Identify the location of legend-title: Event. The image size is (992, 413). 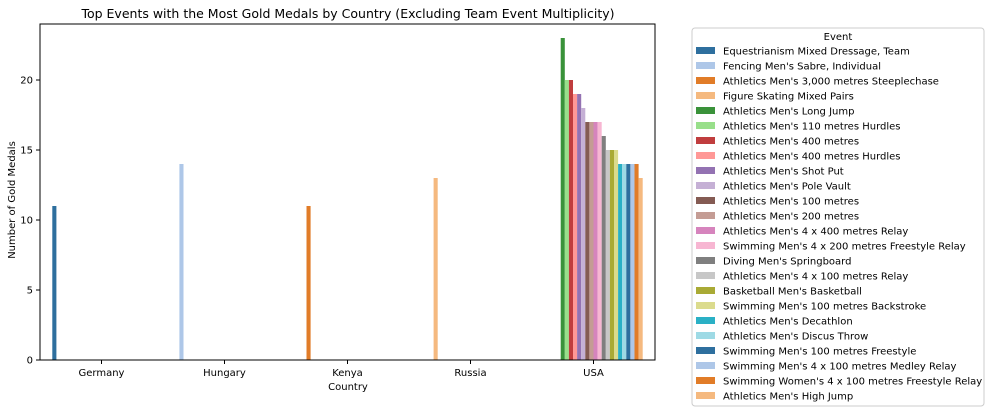
(838, 37).